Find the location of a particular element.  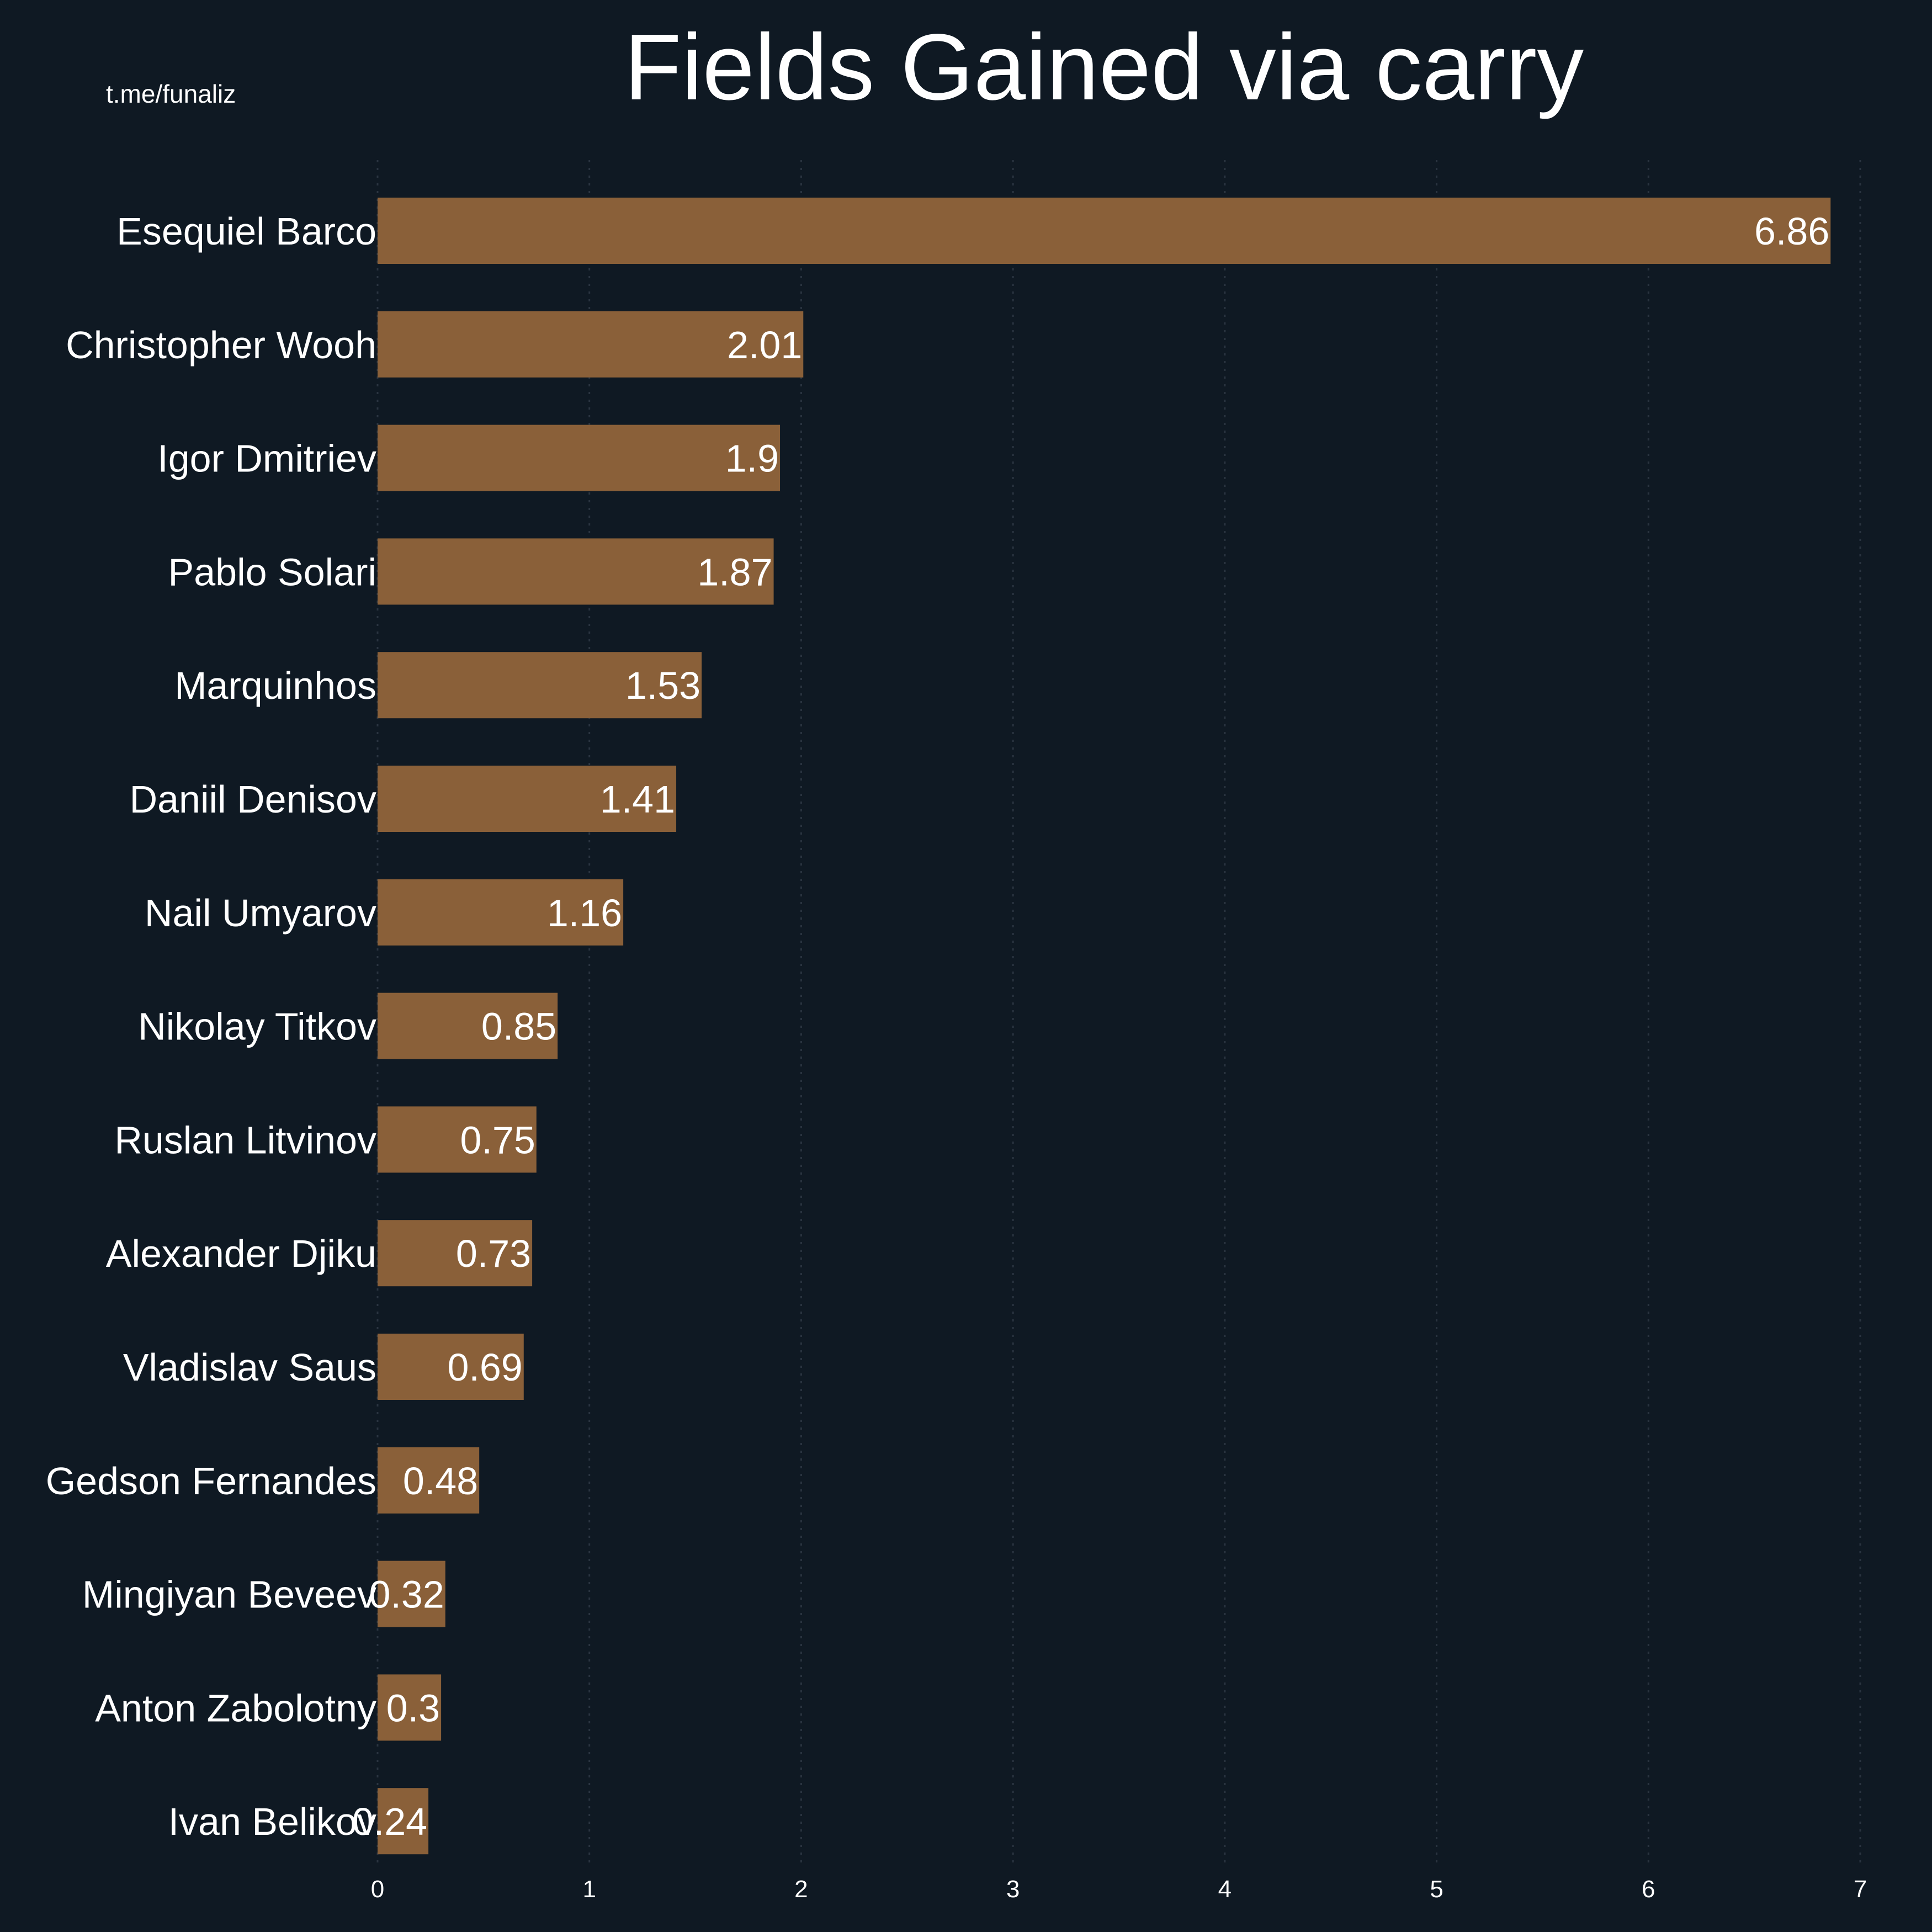

value-label: 1.16 is located at coordinates (585, 913).